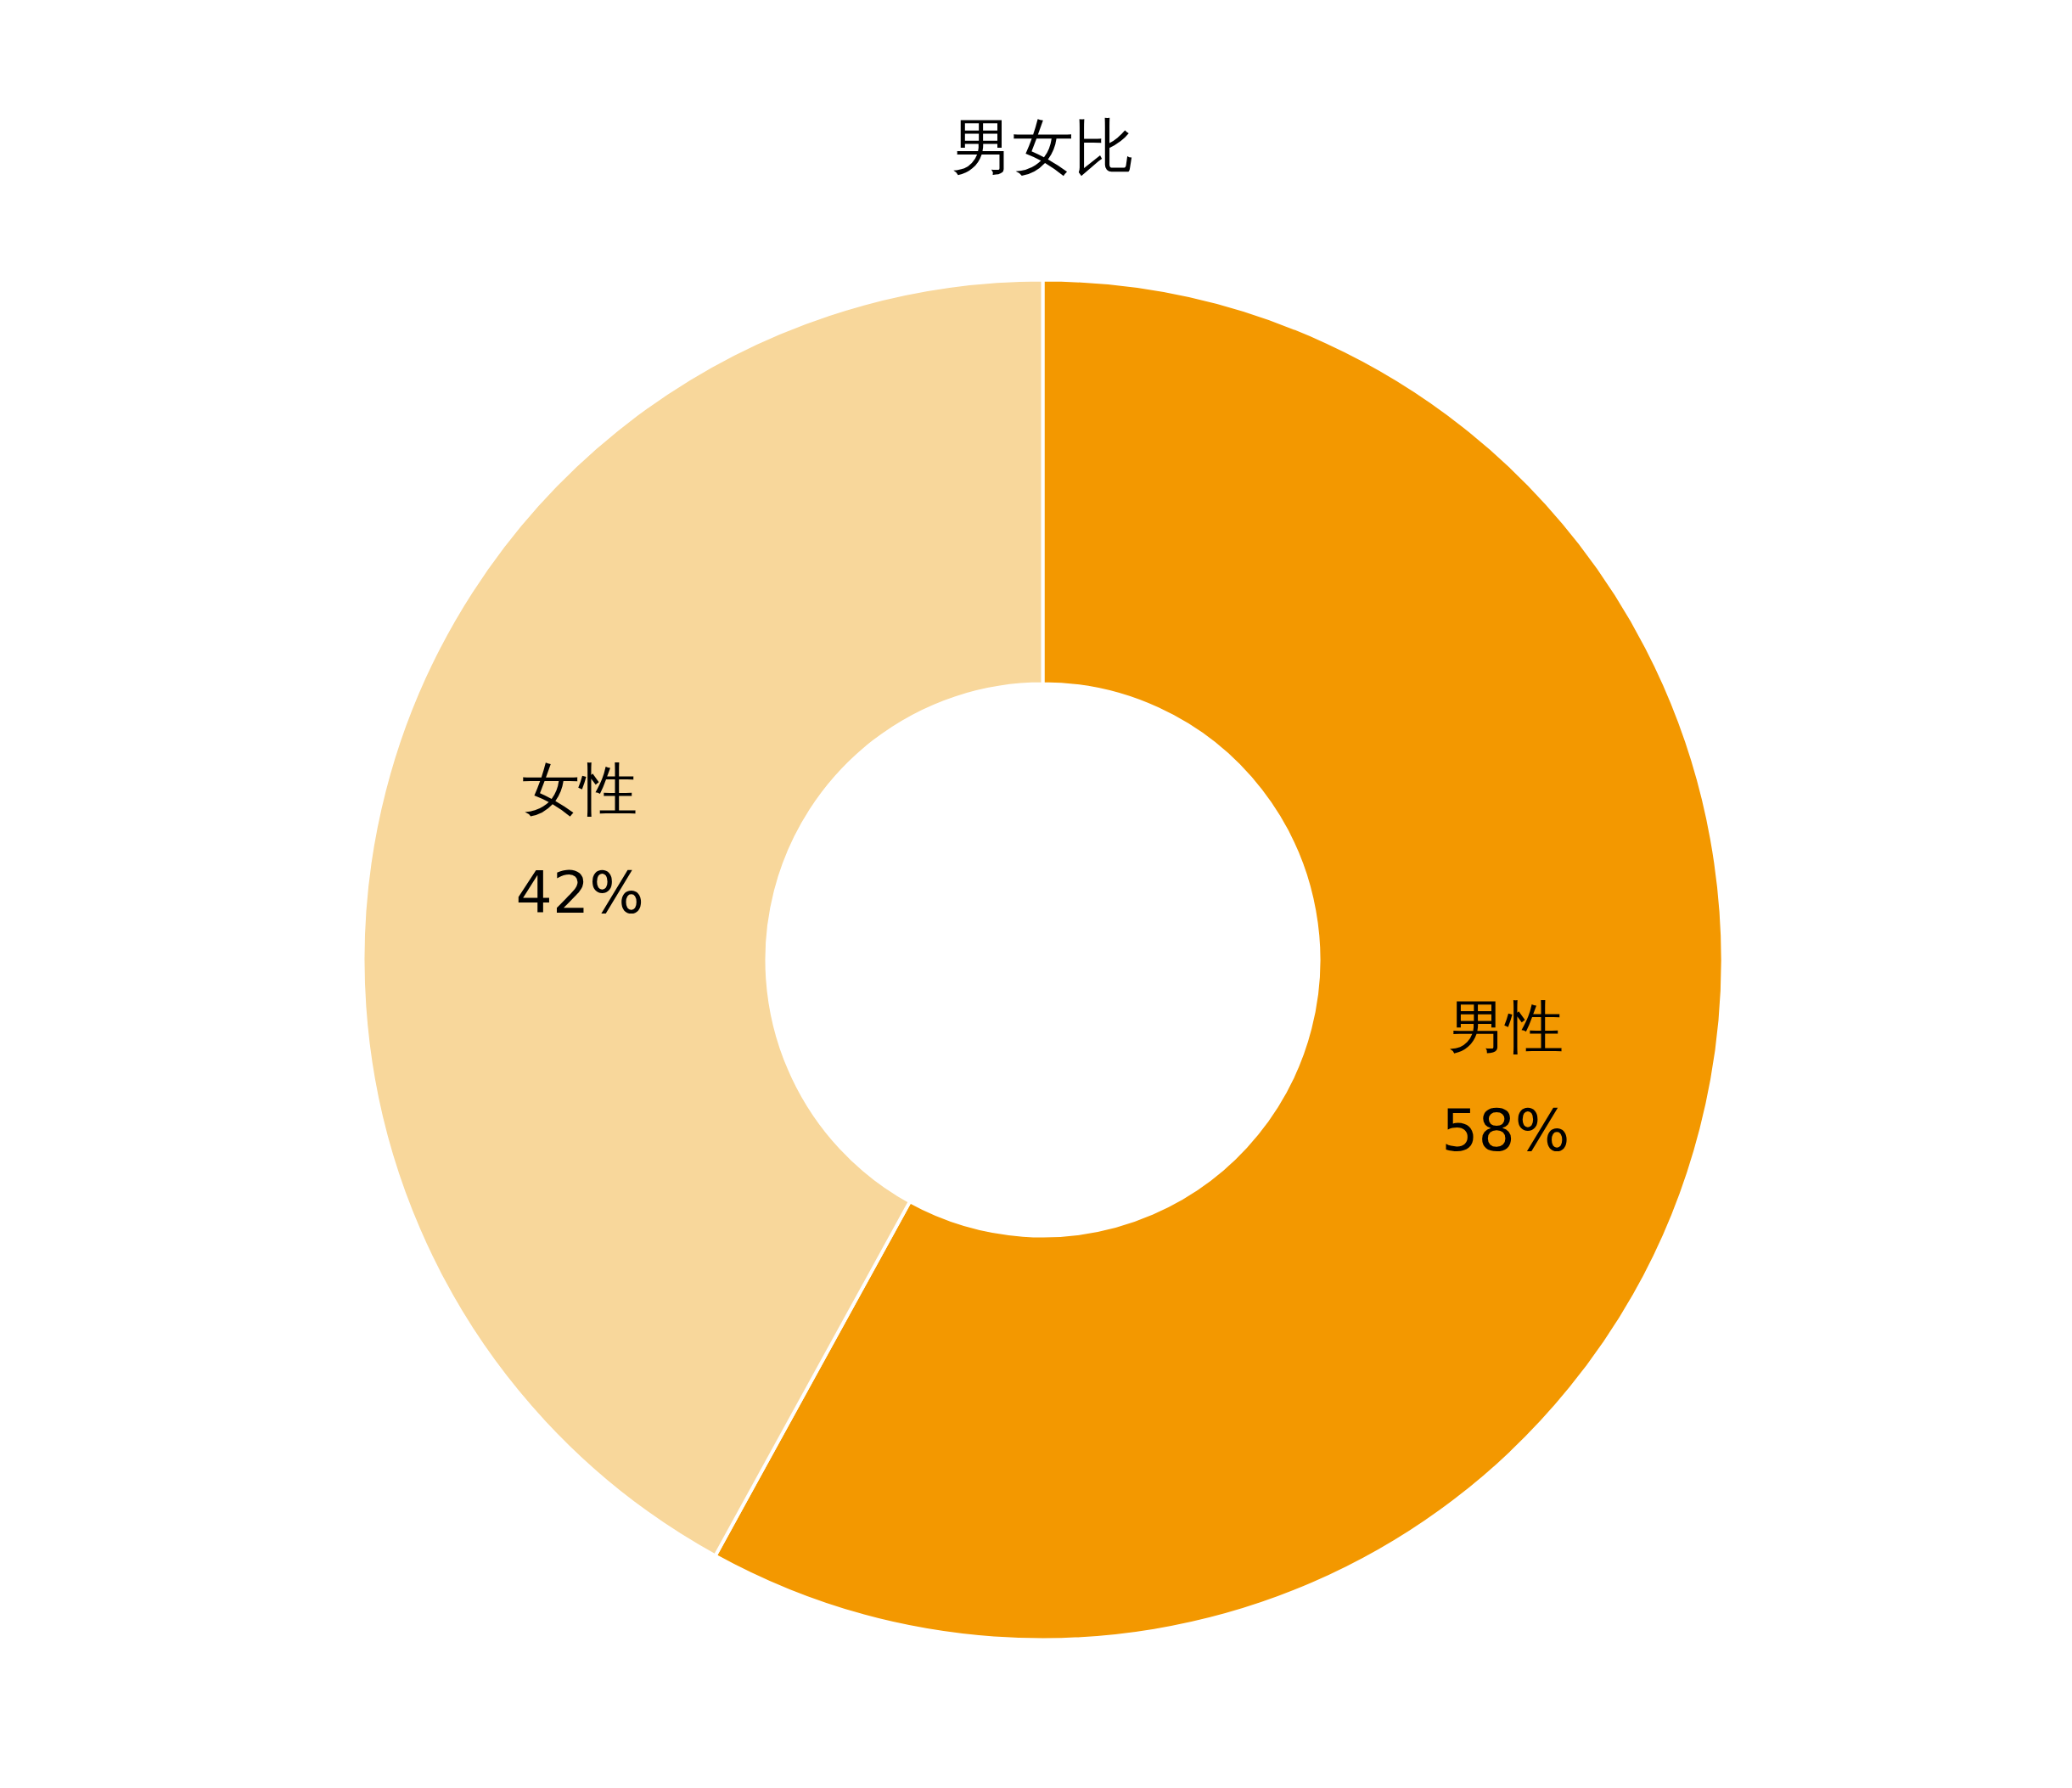 The width and height of the screenshot is (2072, 1788). What do you see at coordinates (1505, 1026) in the screenshot?
I see `slice-label: 男性` at bounding box center [1505, 1026].